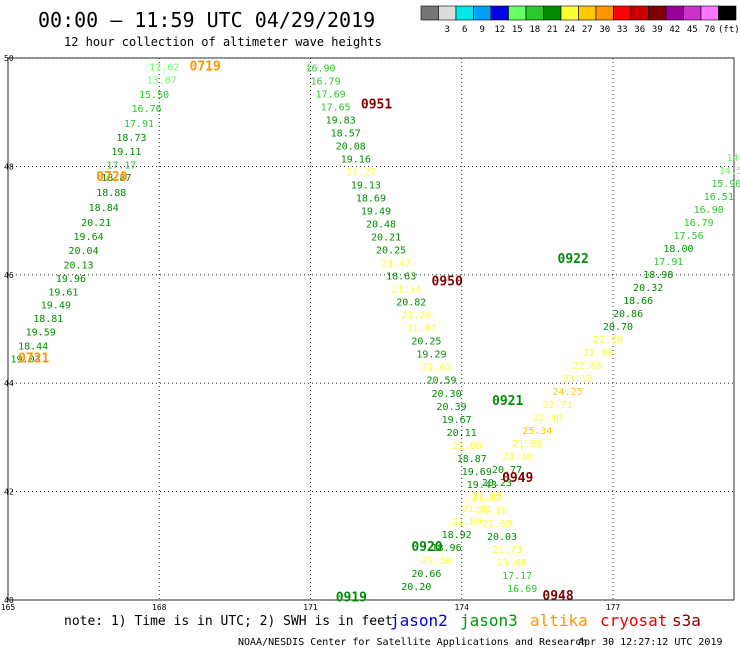  Describe the element at coordinates (9, 275) in the screenshot. I see `y-tick-label: 46` at that location.